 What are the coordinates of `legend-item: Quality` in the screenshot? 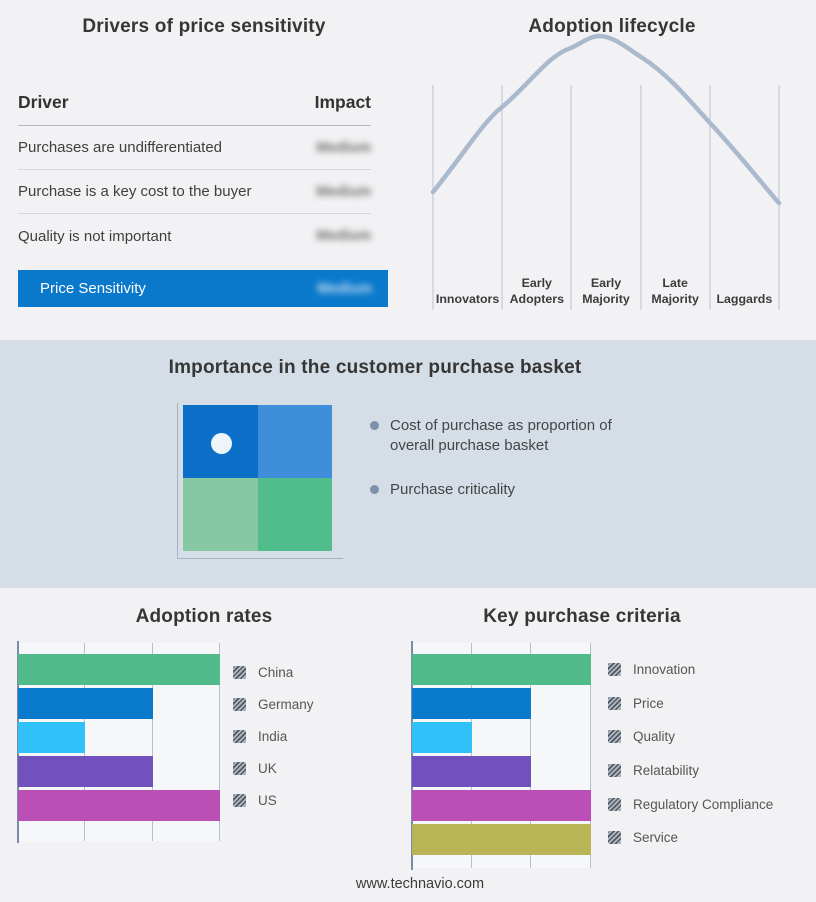 It's located at (690, 737).